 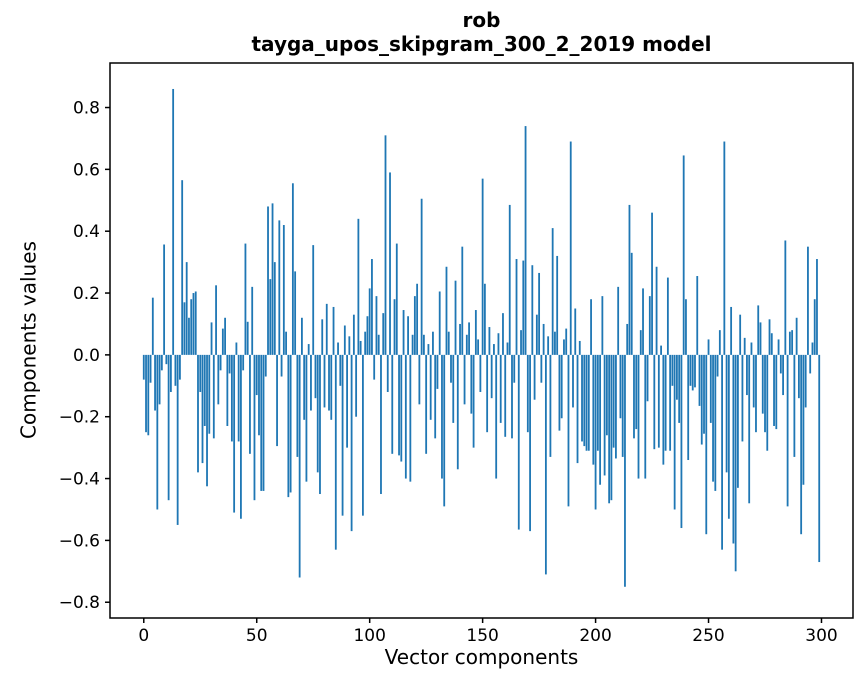 What do you see at coordinates (28, 340) in the screenshot?
I see `y-axis-label: Components values` at bounding box center [28, 340].